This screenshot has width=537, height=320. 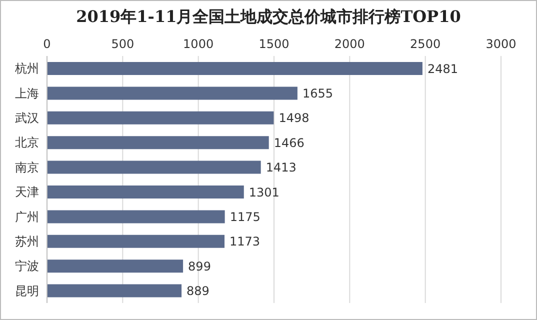 I want to click on x-tick-label: 3000, so click(x=501, y=44).